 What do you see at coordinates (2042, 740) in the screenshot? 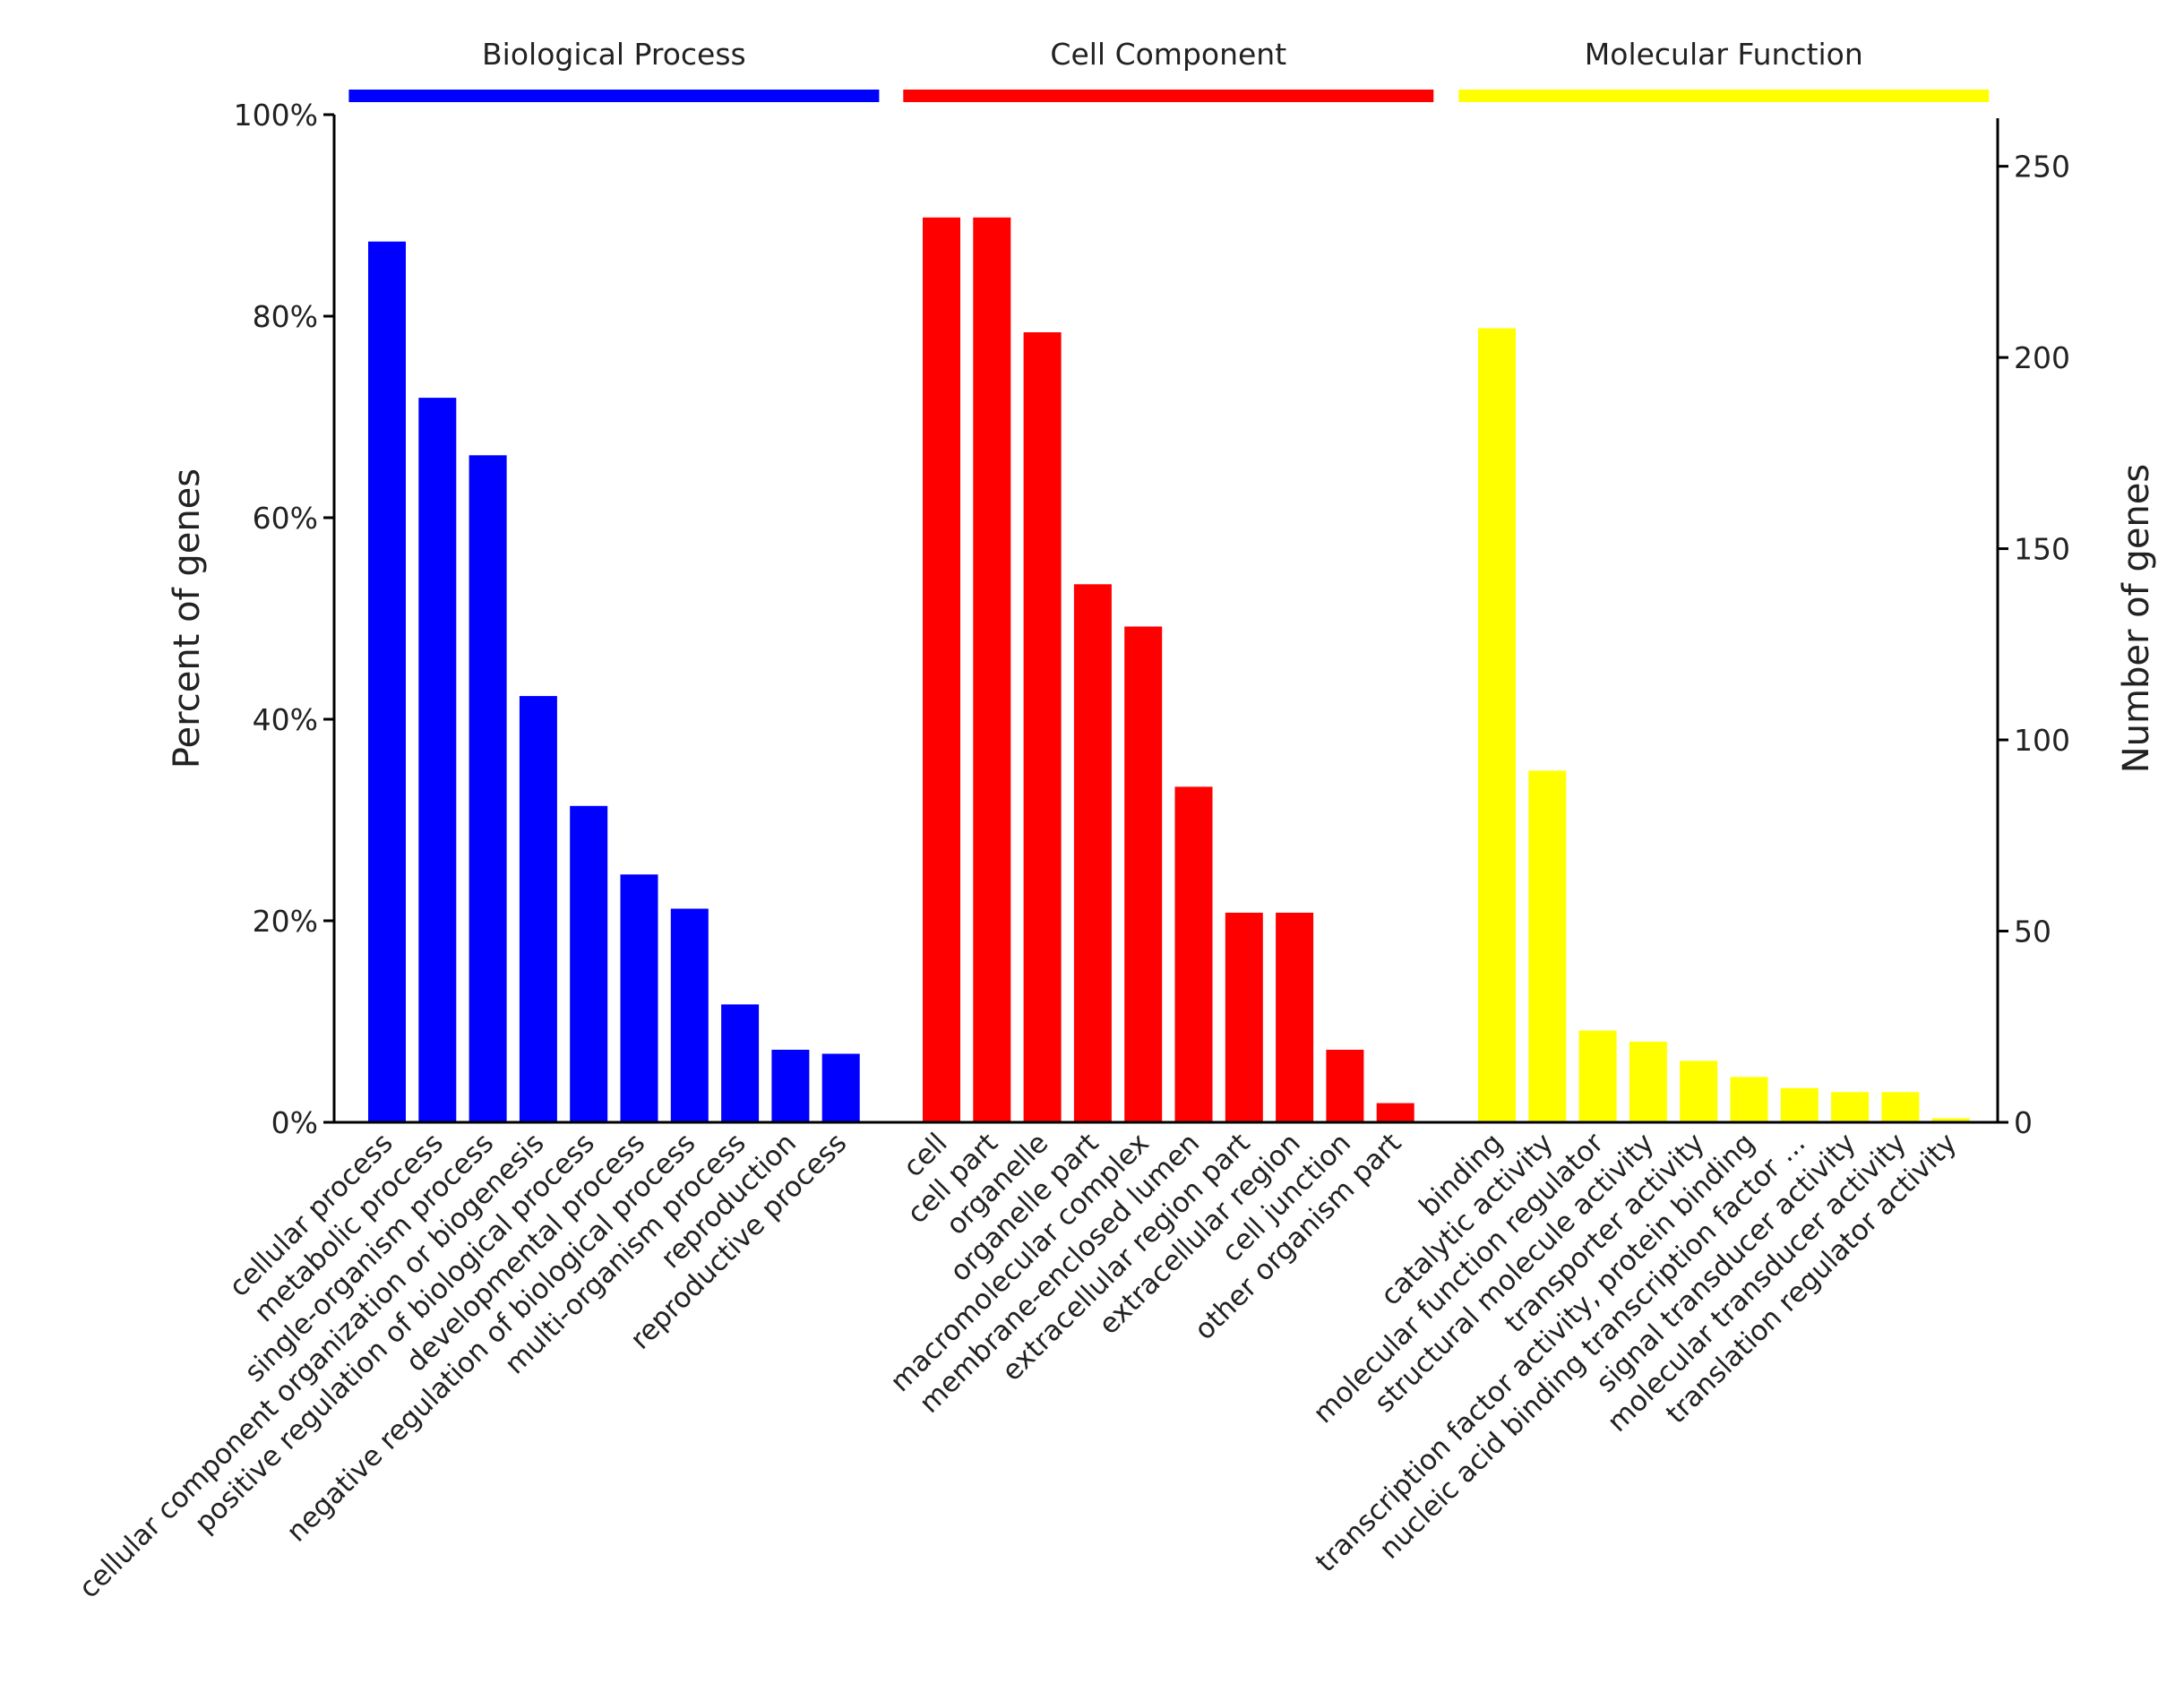
I see `right-tick-label: 100` at bounding box center [2042, 740].